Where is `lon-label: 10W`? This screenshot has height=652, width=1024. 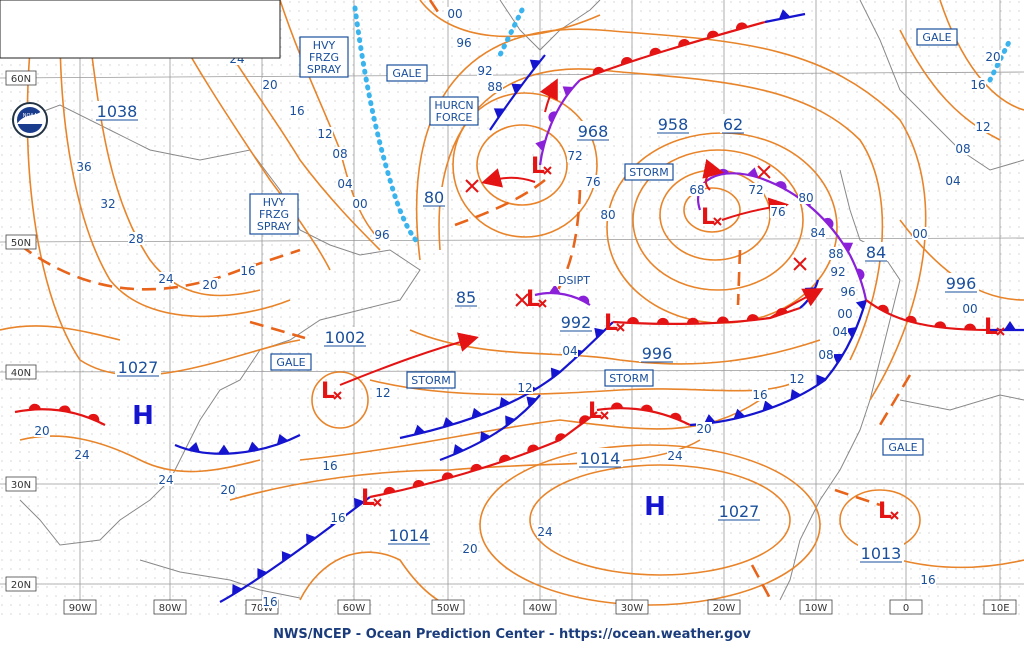
lon-label: 10W is located at coordinates (816, 608).